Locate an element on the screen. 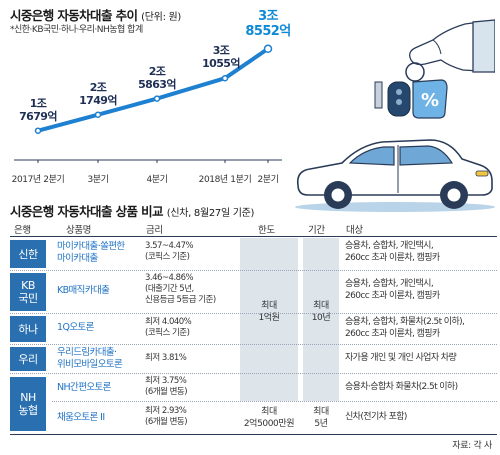 This screenshot has height=455, width=500. nh-row-divider is located at coordinates (274, 401).